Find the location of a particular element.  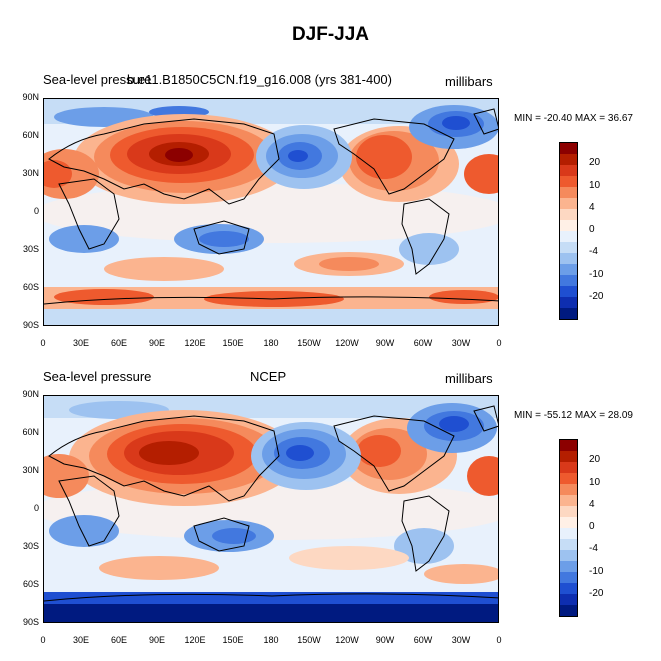

asia-high-core is located at coordinates (179, 155).